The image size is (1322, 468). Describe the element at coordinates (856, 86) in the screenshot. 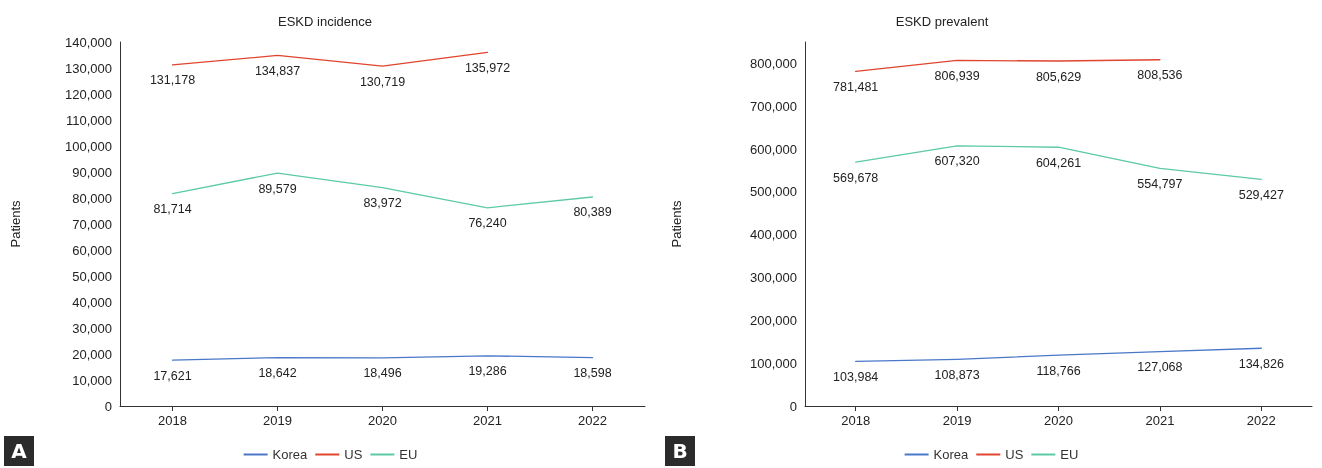

I see `data-label: 781,481` at that location.